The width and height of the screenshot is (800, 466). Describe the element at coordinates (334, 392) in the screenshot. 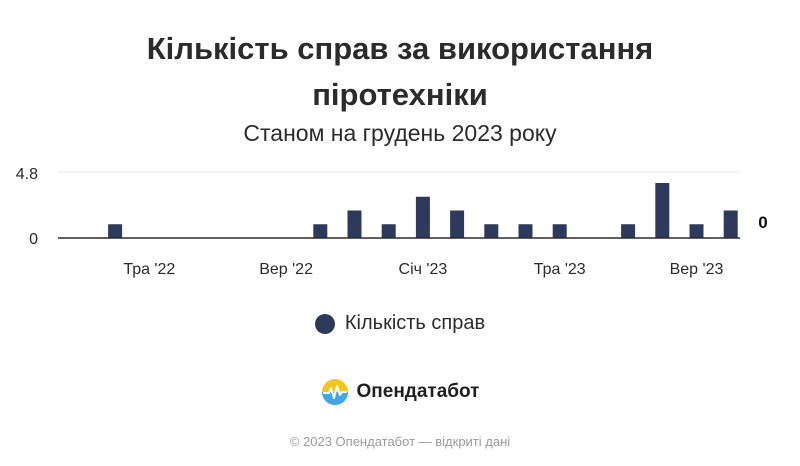

I see `opendatabot-logo-icon` at that location.